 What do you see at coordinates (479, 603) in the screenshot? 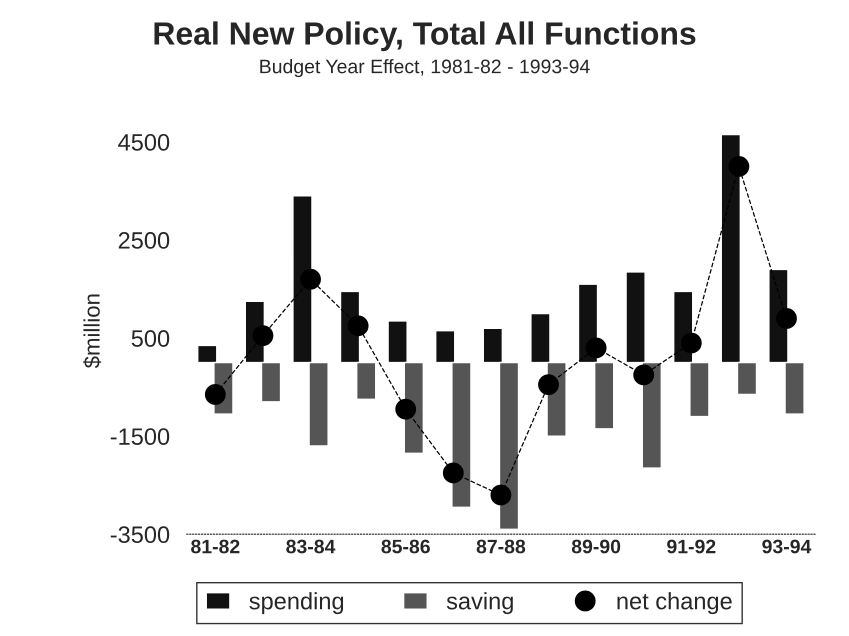
I see `legend-label: saving` at bounding box center [479, 603].